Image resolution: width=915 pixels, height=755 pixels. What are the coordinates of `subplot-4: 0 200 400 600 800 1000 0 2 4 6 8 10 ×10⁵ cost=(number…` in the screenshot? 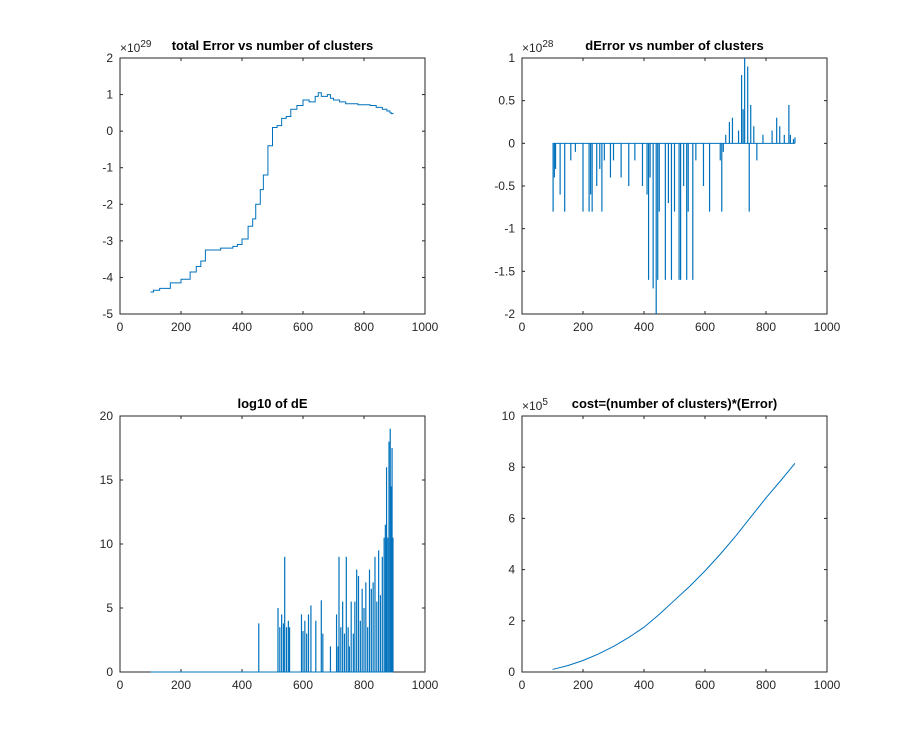 It's located at (671, 544).